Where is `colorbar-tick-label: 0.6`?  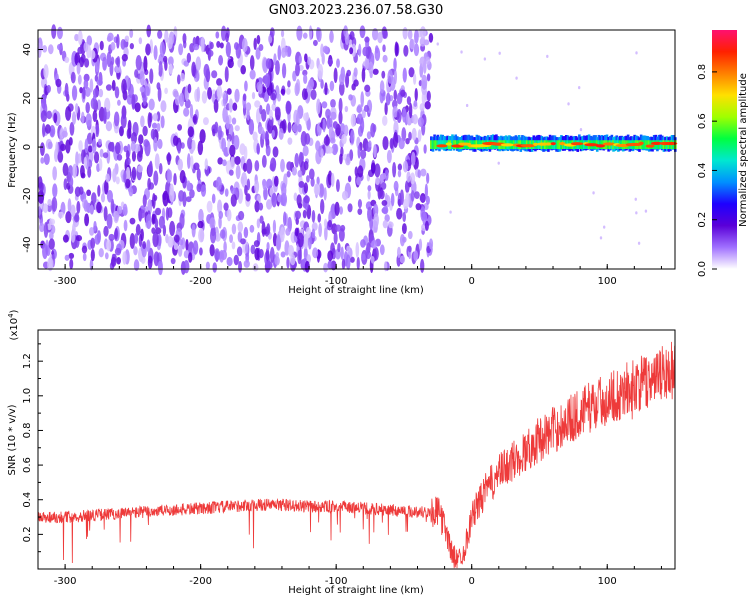
colorbar-tick-label: 0.6 is located at coordinates (702, 121).